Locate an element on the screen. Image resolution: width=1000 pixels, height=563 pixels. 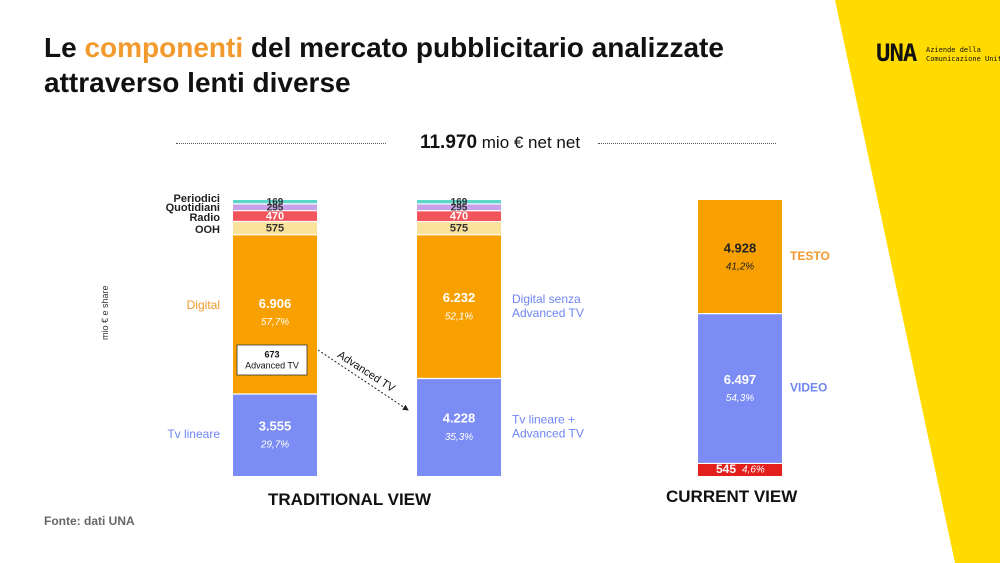
total-dotline-right is located at coordinates (687, 143).